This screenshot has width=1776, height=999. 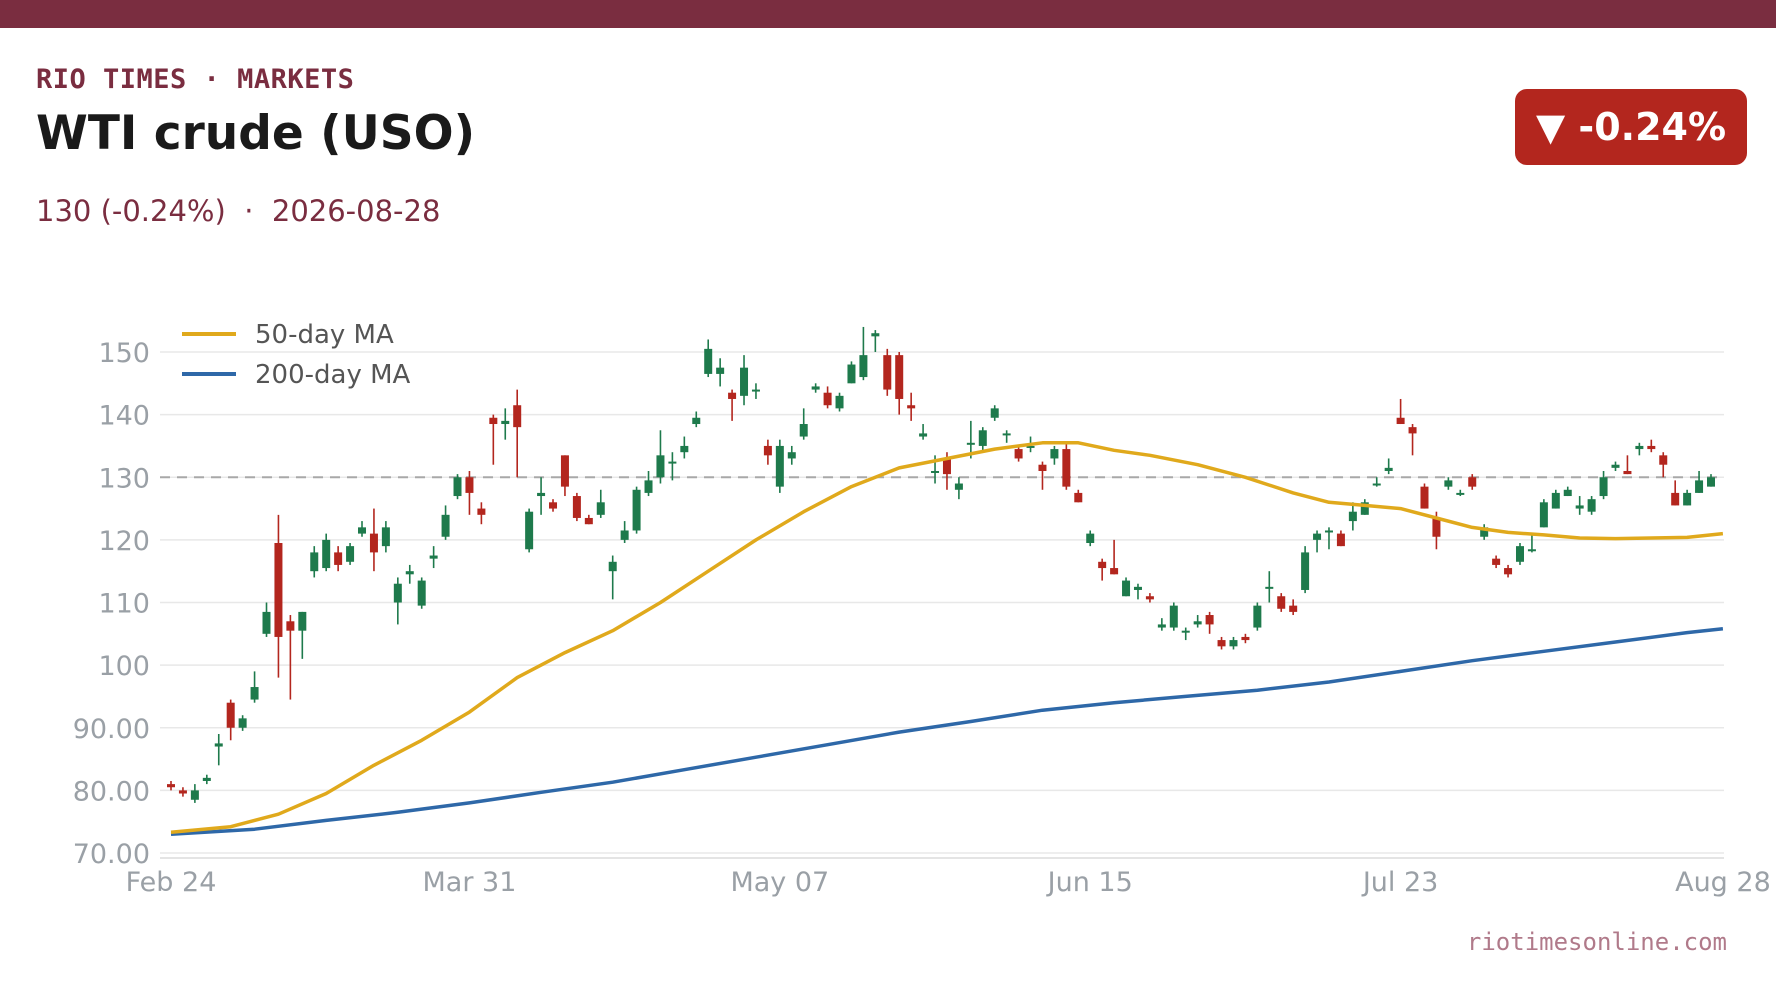 What do you see at coordinates (1089, 882) in the screenshot?
I see `x-tick-label: Jun 15` at bounding box center [1089, 882].